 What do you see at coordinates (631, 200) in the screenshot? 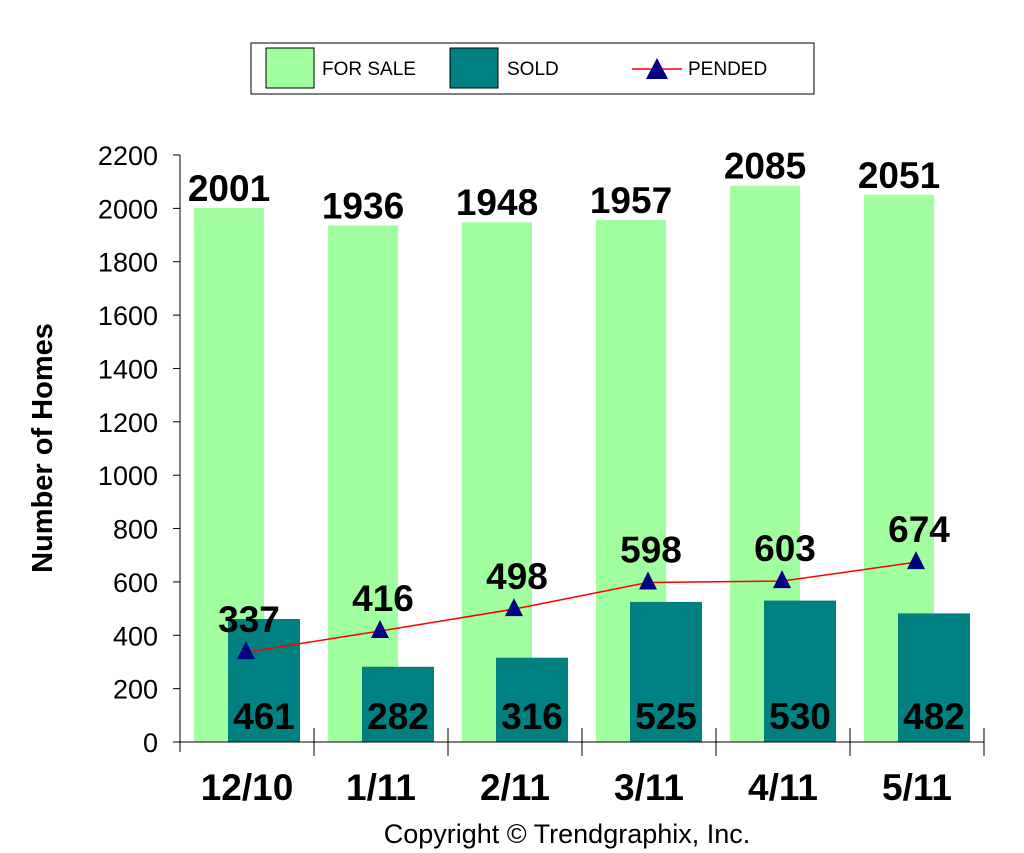
I see `data-label-for-sale: 1957` at bounding box center [631, 200].